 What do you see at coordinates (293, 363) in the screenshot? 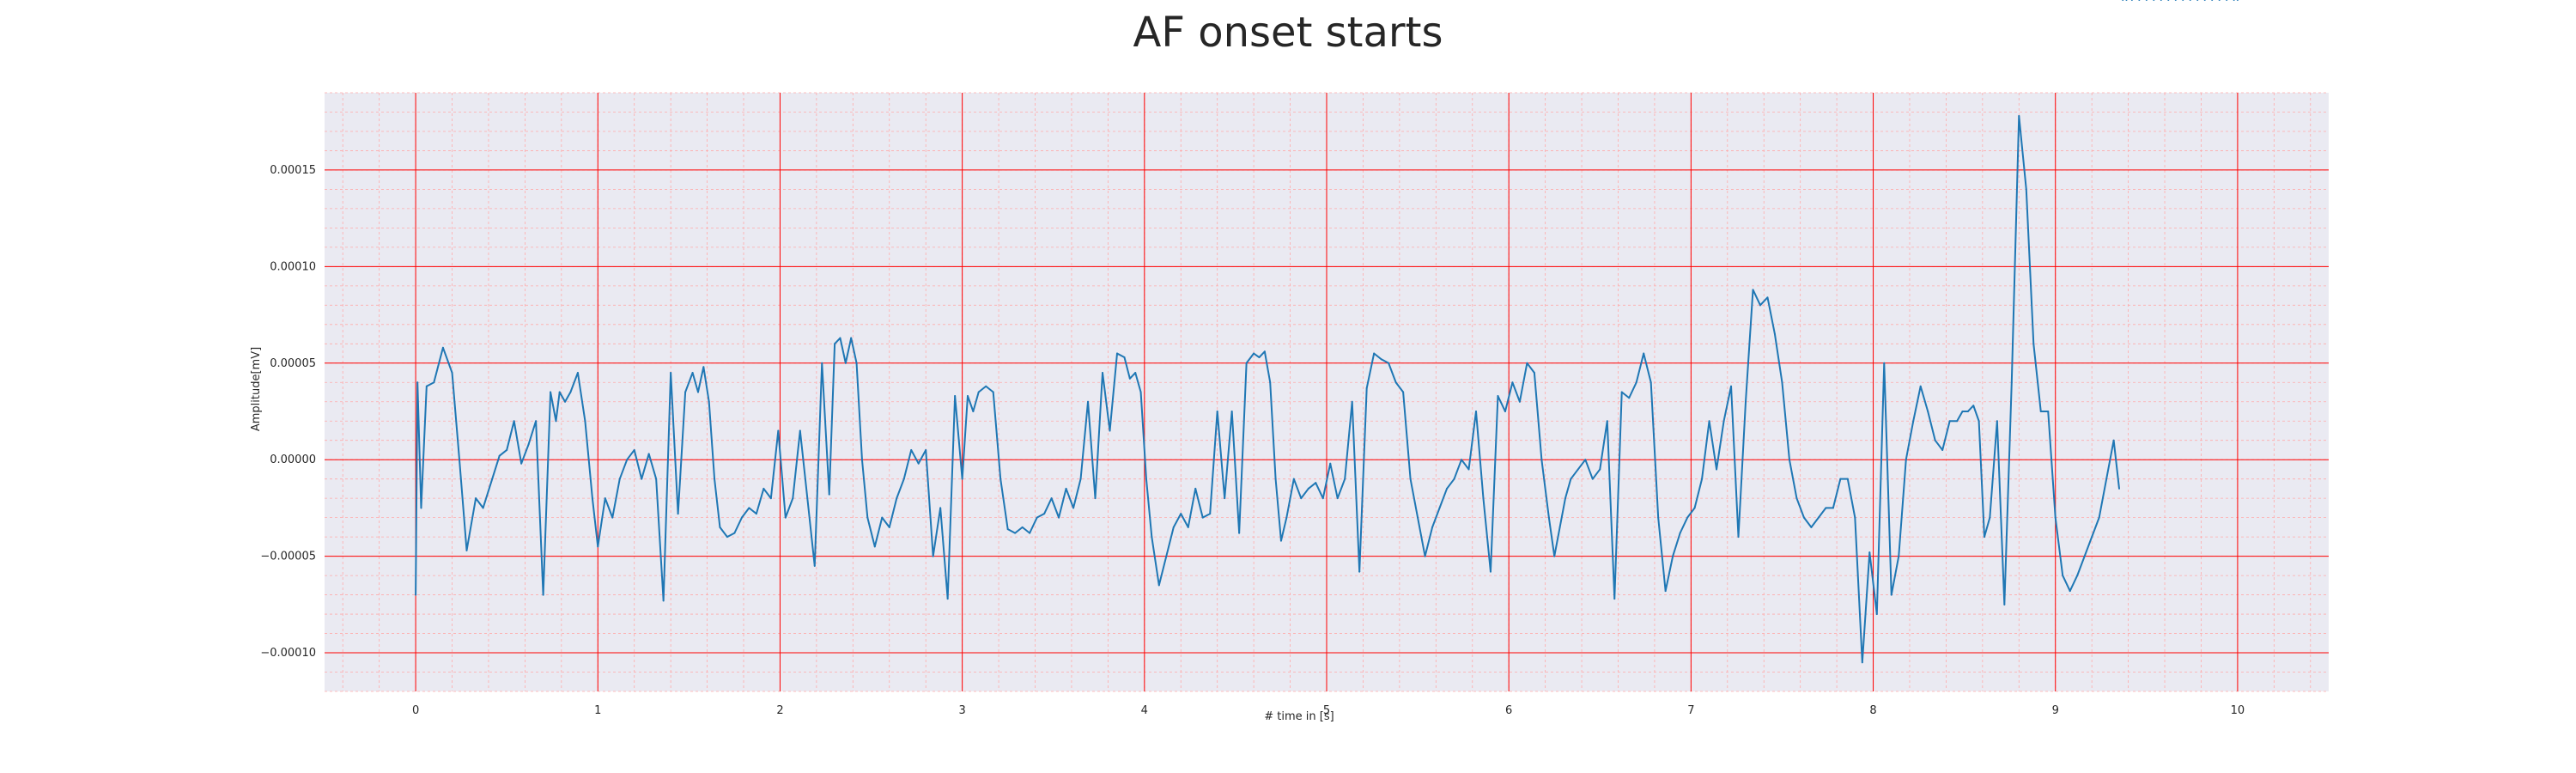
I see `y-tick-label: 0.00005` at bounding box center [293, 363].